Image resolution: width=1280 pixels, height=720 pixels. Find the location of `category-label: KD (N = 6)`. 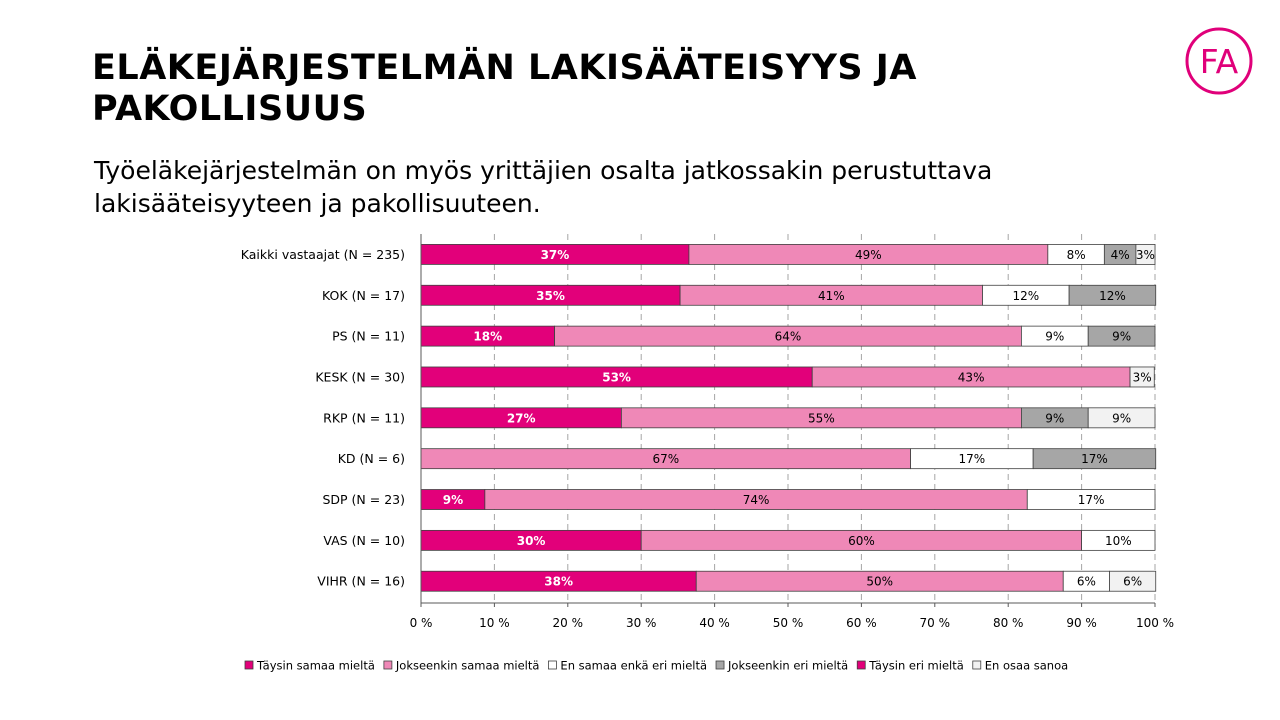

category-label: KD (N = 6) is located at coordinates (371, 458).